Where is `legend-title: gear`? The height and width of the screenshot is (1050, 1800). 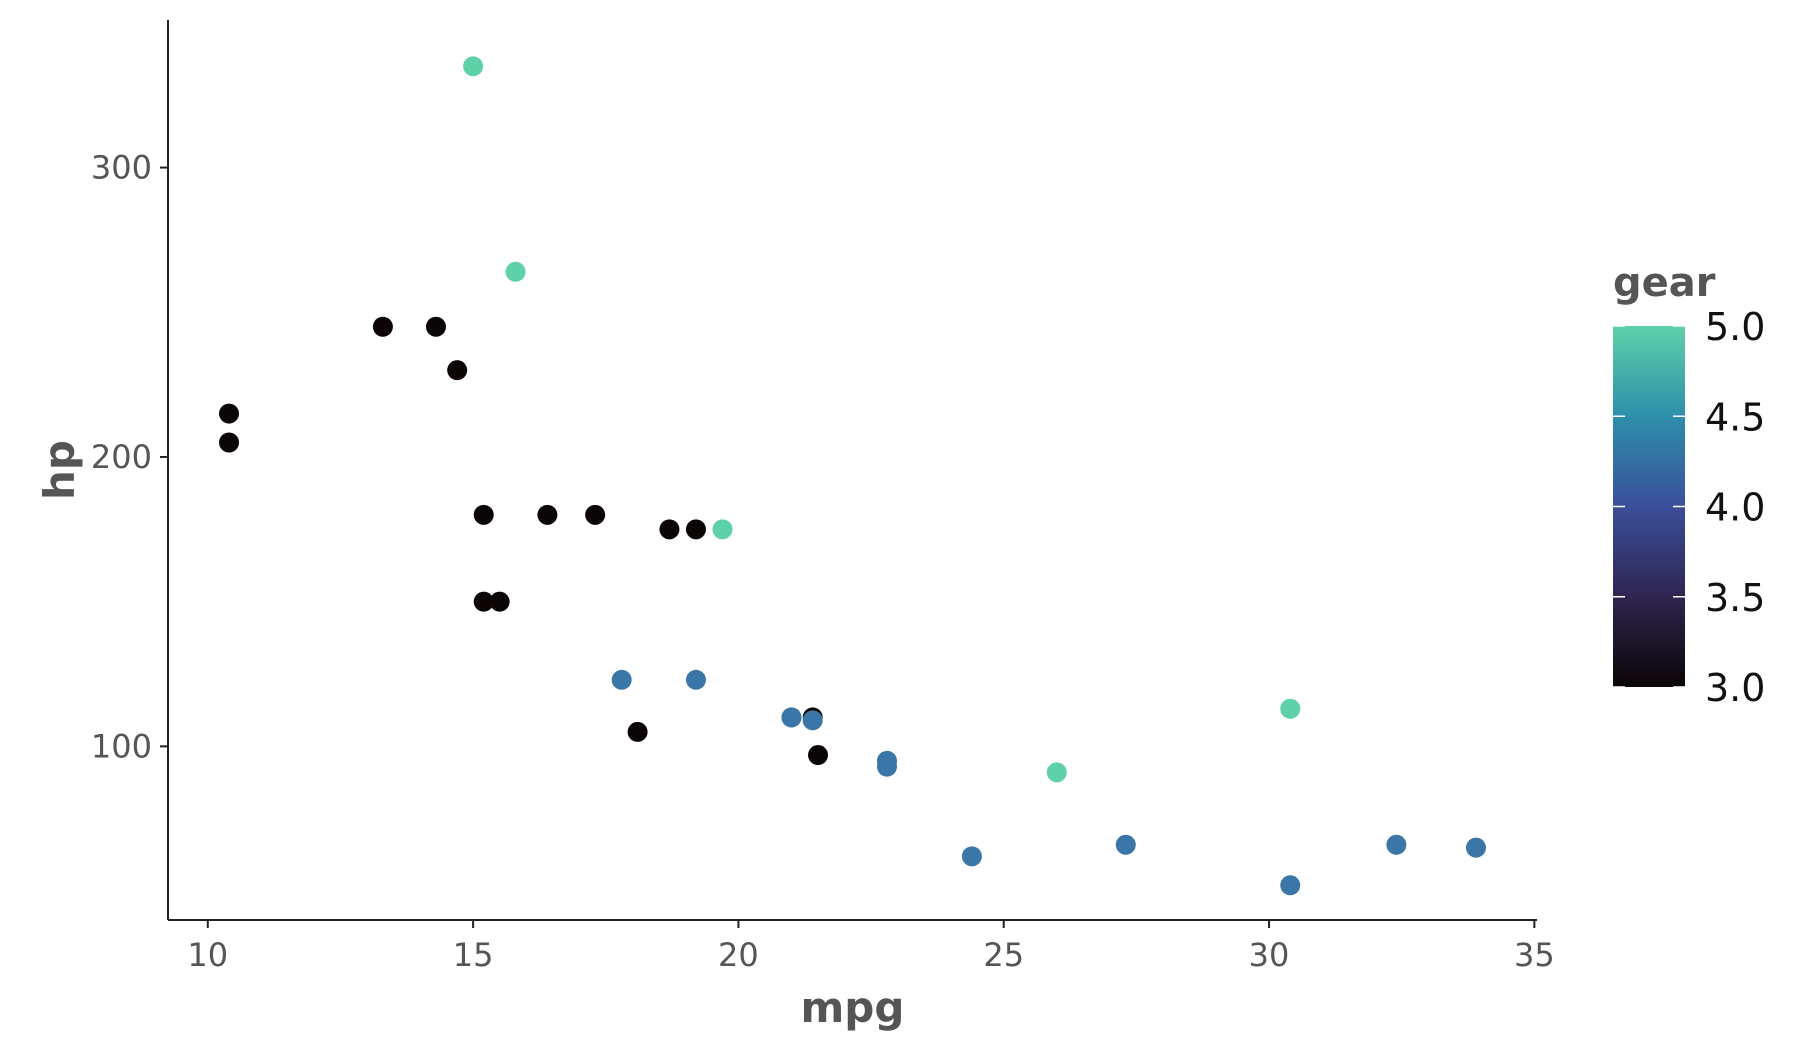 legend-title: gear is located at coordinates (1664, 283).